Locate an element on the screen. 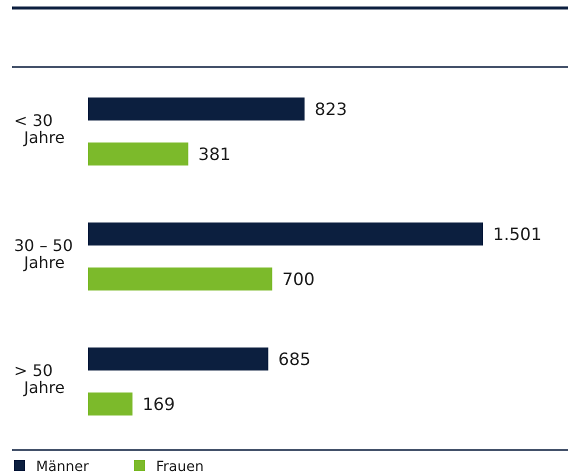 The image size is (568, 474). data-label: 700 is located at coordinates (298, 280).